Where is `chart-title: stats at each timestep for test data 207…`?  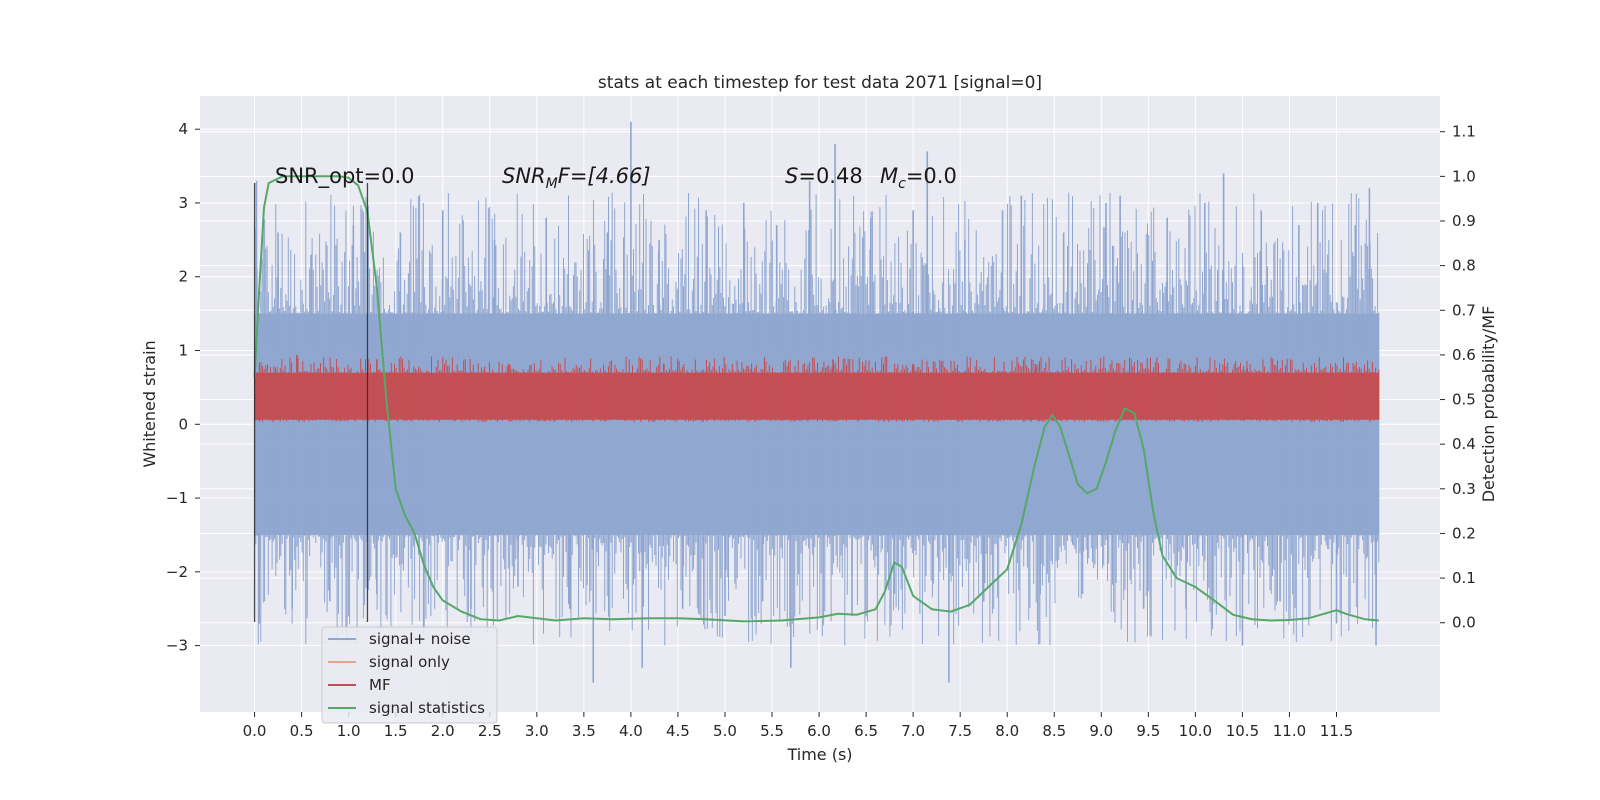 chart-title: stats at each timestep for test data 207… is located at coordinates (820, 83).